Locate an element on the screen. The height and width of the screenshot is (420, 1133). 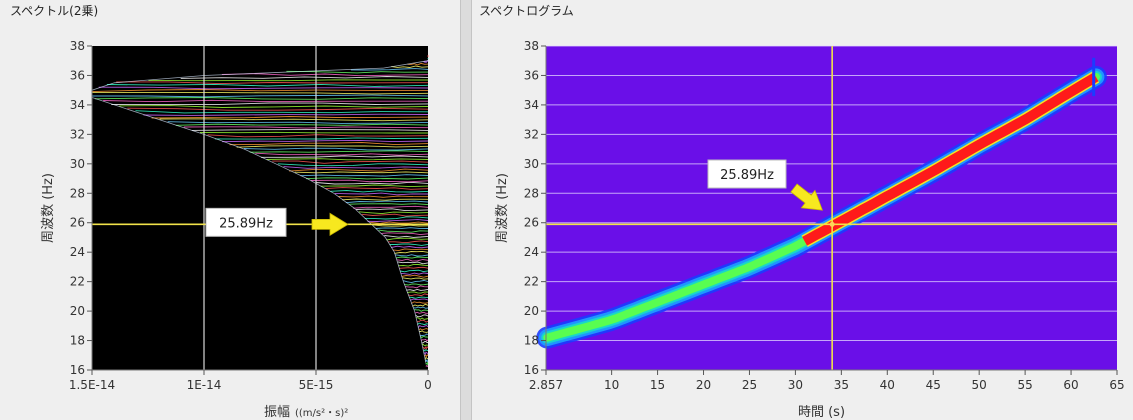
spectrum-y-tick-label: 30 is located at coordinates (77, 164).